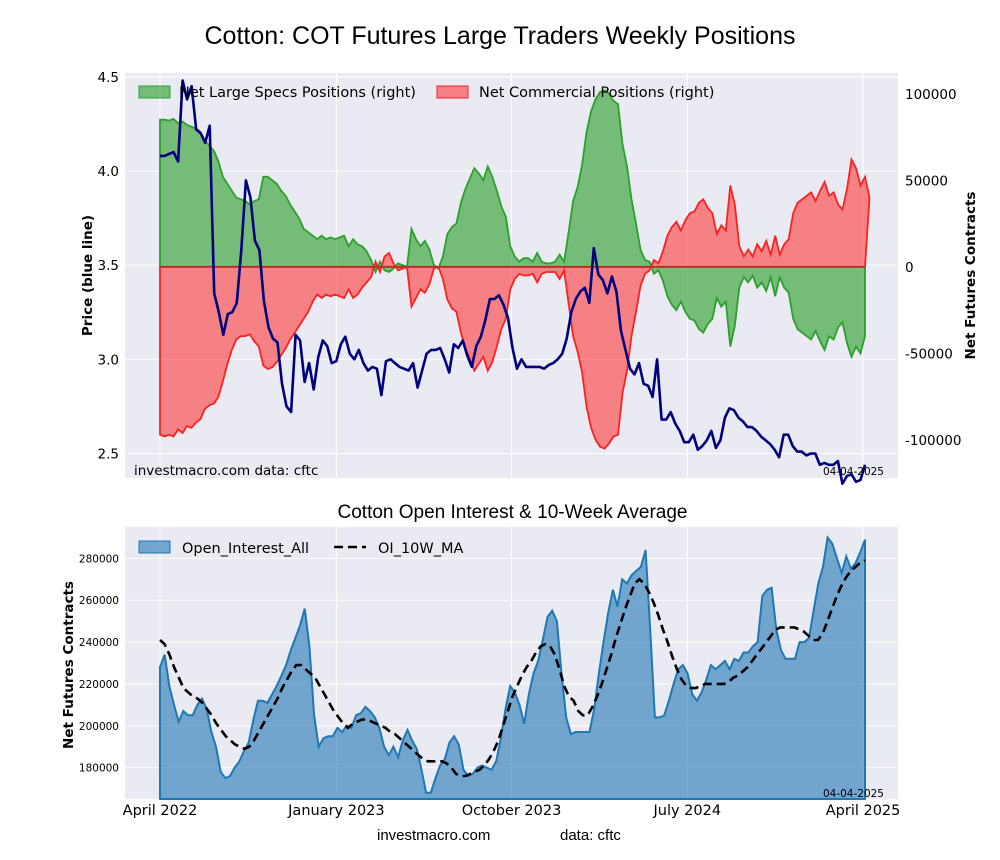 This screenshot has width=1000, height=860. Describe the element at coordinates (926, 181) in the screenshot. I see `net-positions-tick-label: 50000` at that location.